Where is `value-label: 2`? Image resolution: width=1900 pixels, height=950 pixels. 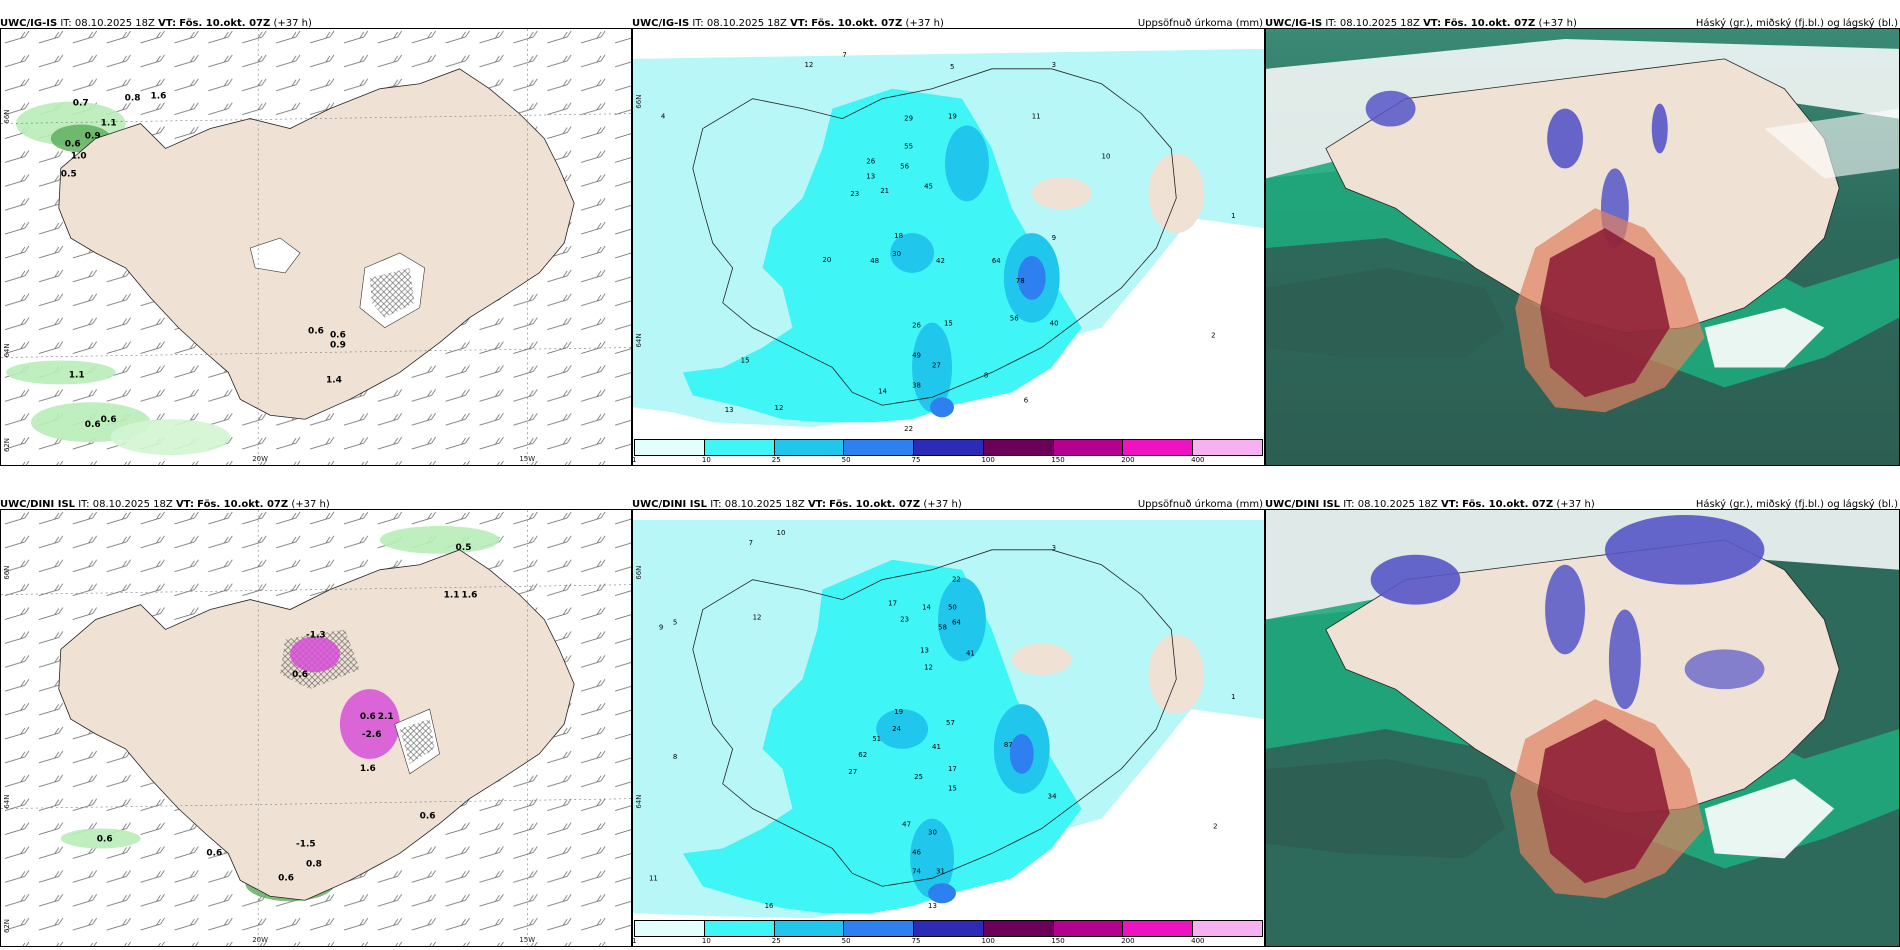
value-label: 2 is located at coordinates (1213, 336).